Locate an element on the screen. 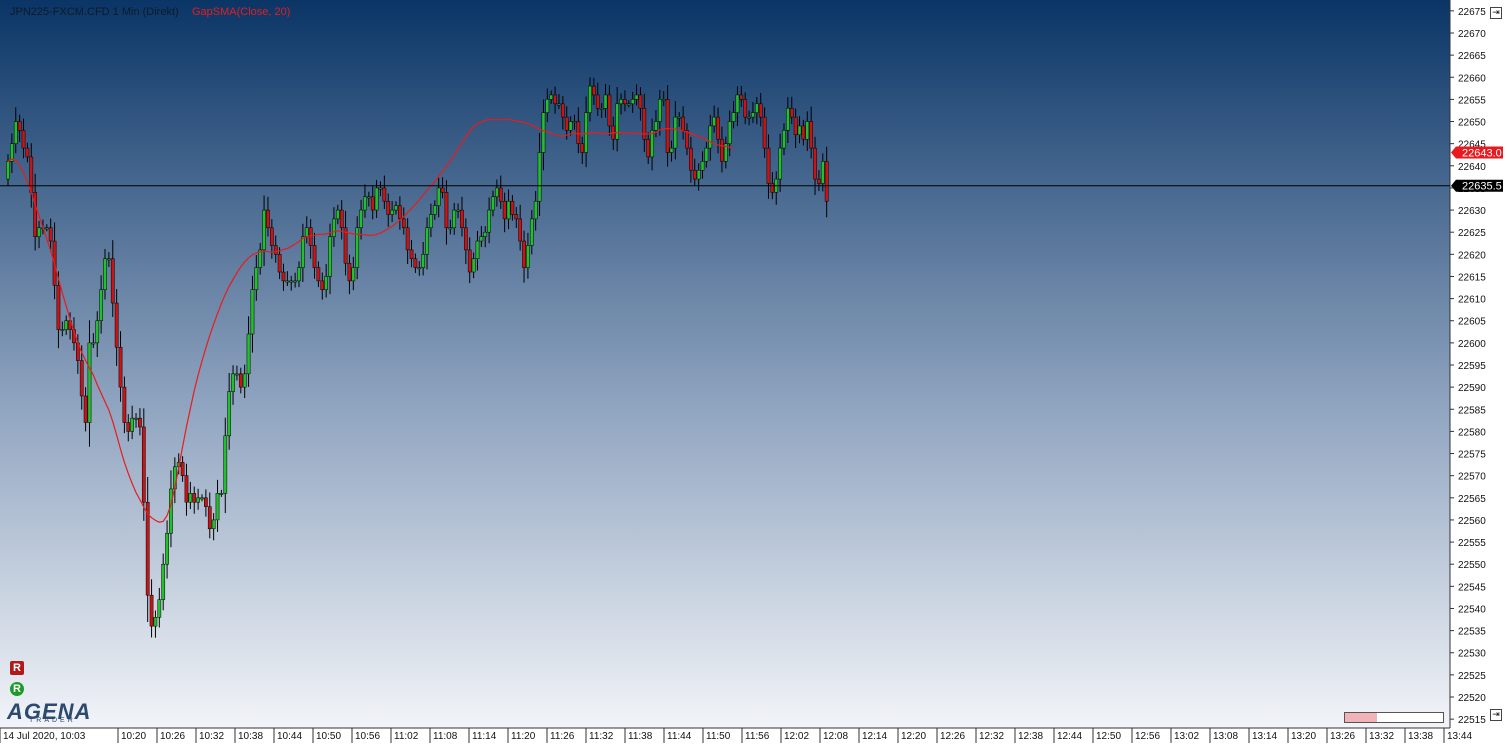 The width and height of the screenshot is (1507, 748). maximize-top-icon: ⇥ is located at coordinates (1496, 13).